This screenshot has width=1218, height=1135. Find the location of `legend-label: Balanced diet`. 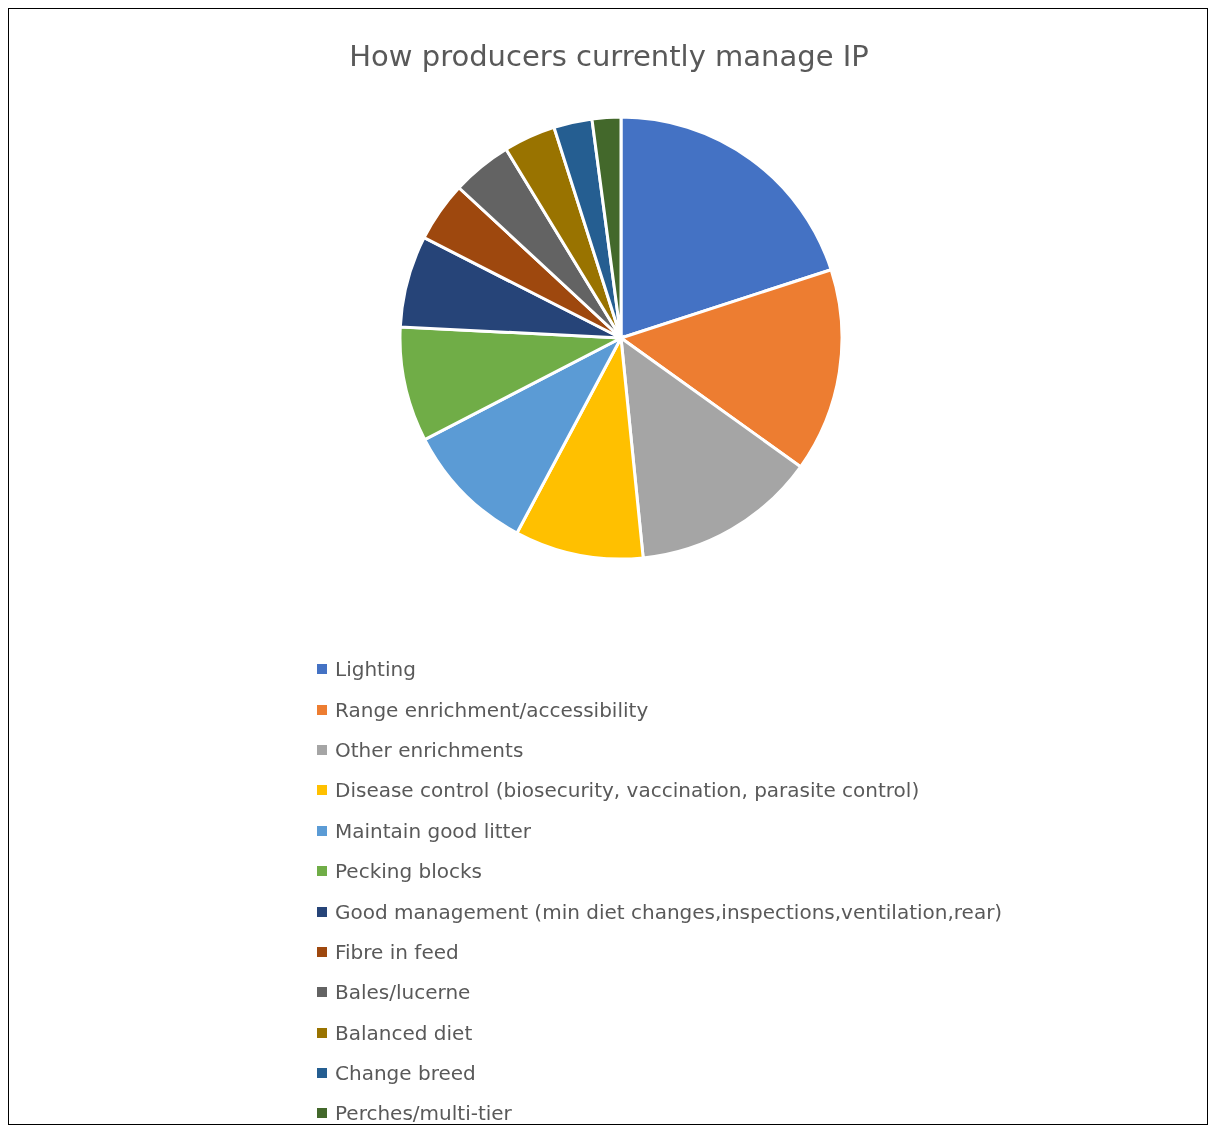

legend-label: Balanced diet is located at coordinates (404, 1032).